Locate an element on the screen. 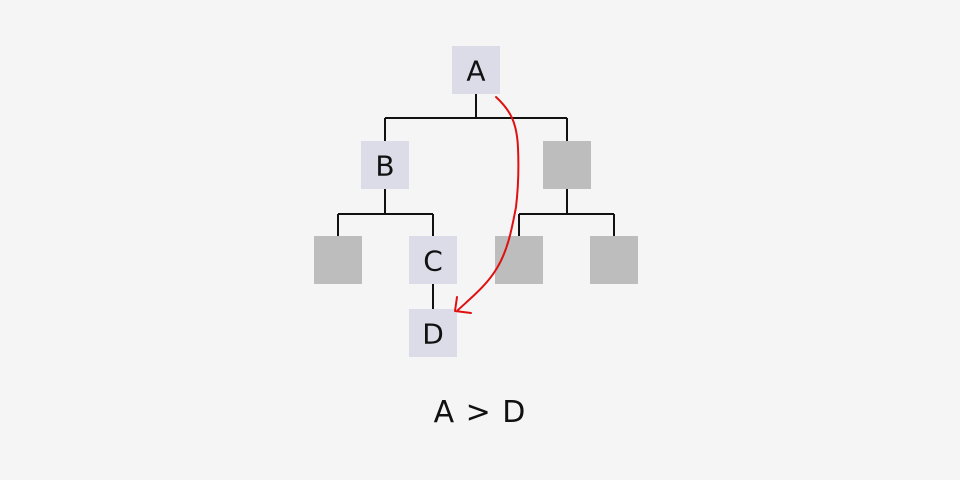 The height and width of the screenshot is (480, 960). node-a-box is located at coordinates (476, 70).